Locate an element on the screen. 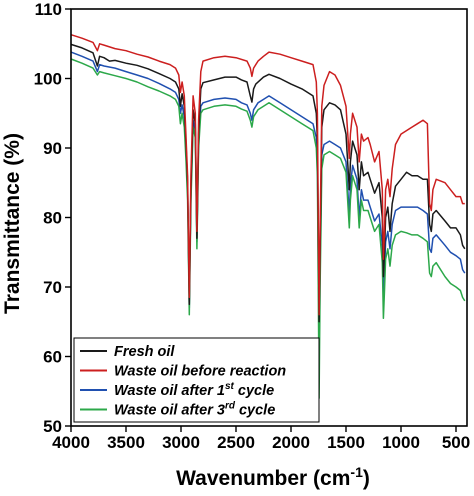  x-tick-label: 1000 is located at coordinates (401, 442).